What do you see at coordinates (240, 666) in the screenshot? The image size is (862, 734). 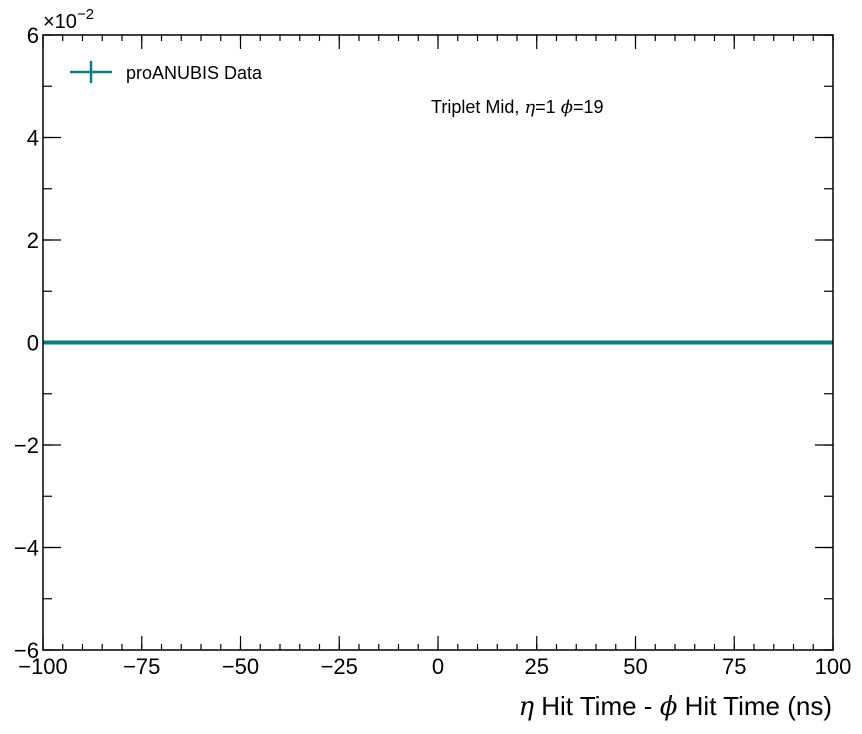 I see `x-tick-label: −50` at bounding box center [240, 666].